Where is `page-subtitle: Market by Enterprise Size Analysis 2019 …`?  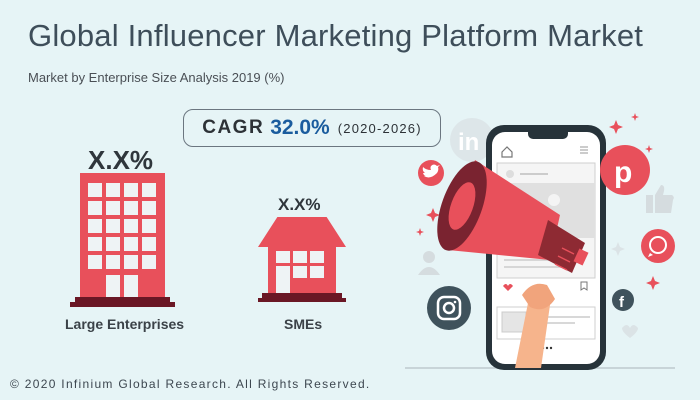
page-subtitle: Market by Enterprise Size Analysis 2019 … is located at coordinates (156, 77).